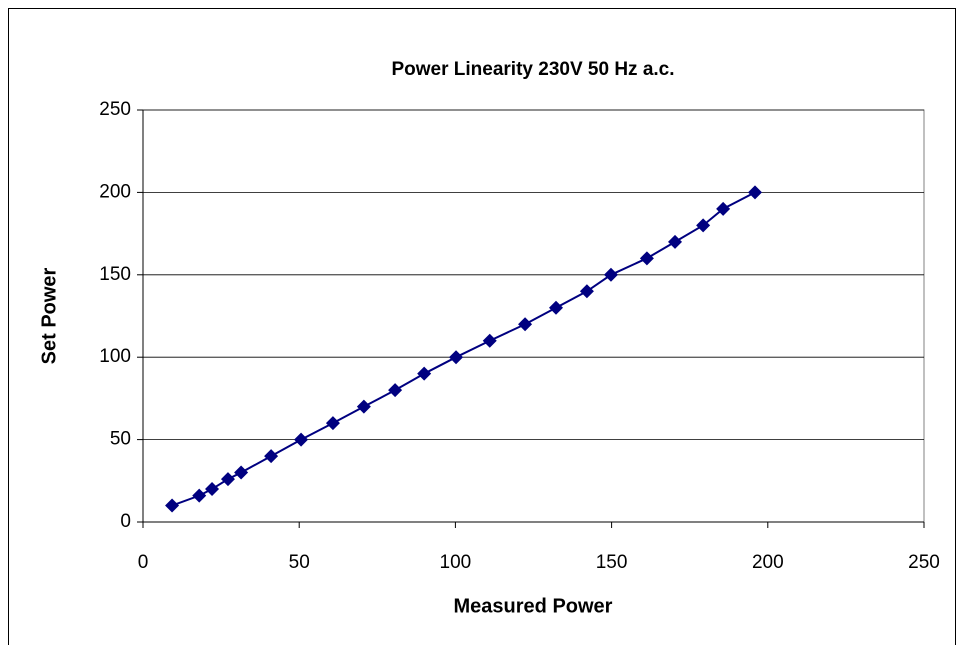 The height and width of the screenshot is (645, 957). Describe the element at coordinates (120, 439) in the screenshot. I see `y-tick-label: 50` at that location.